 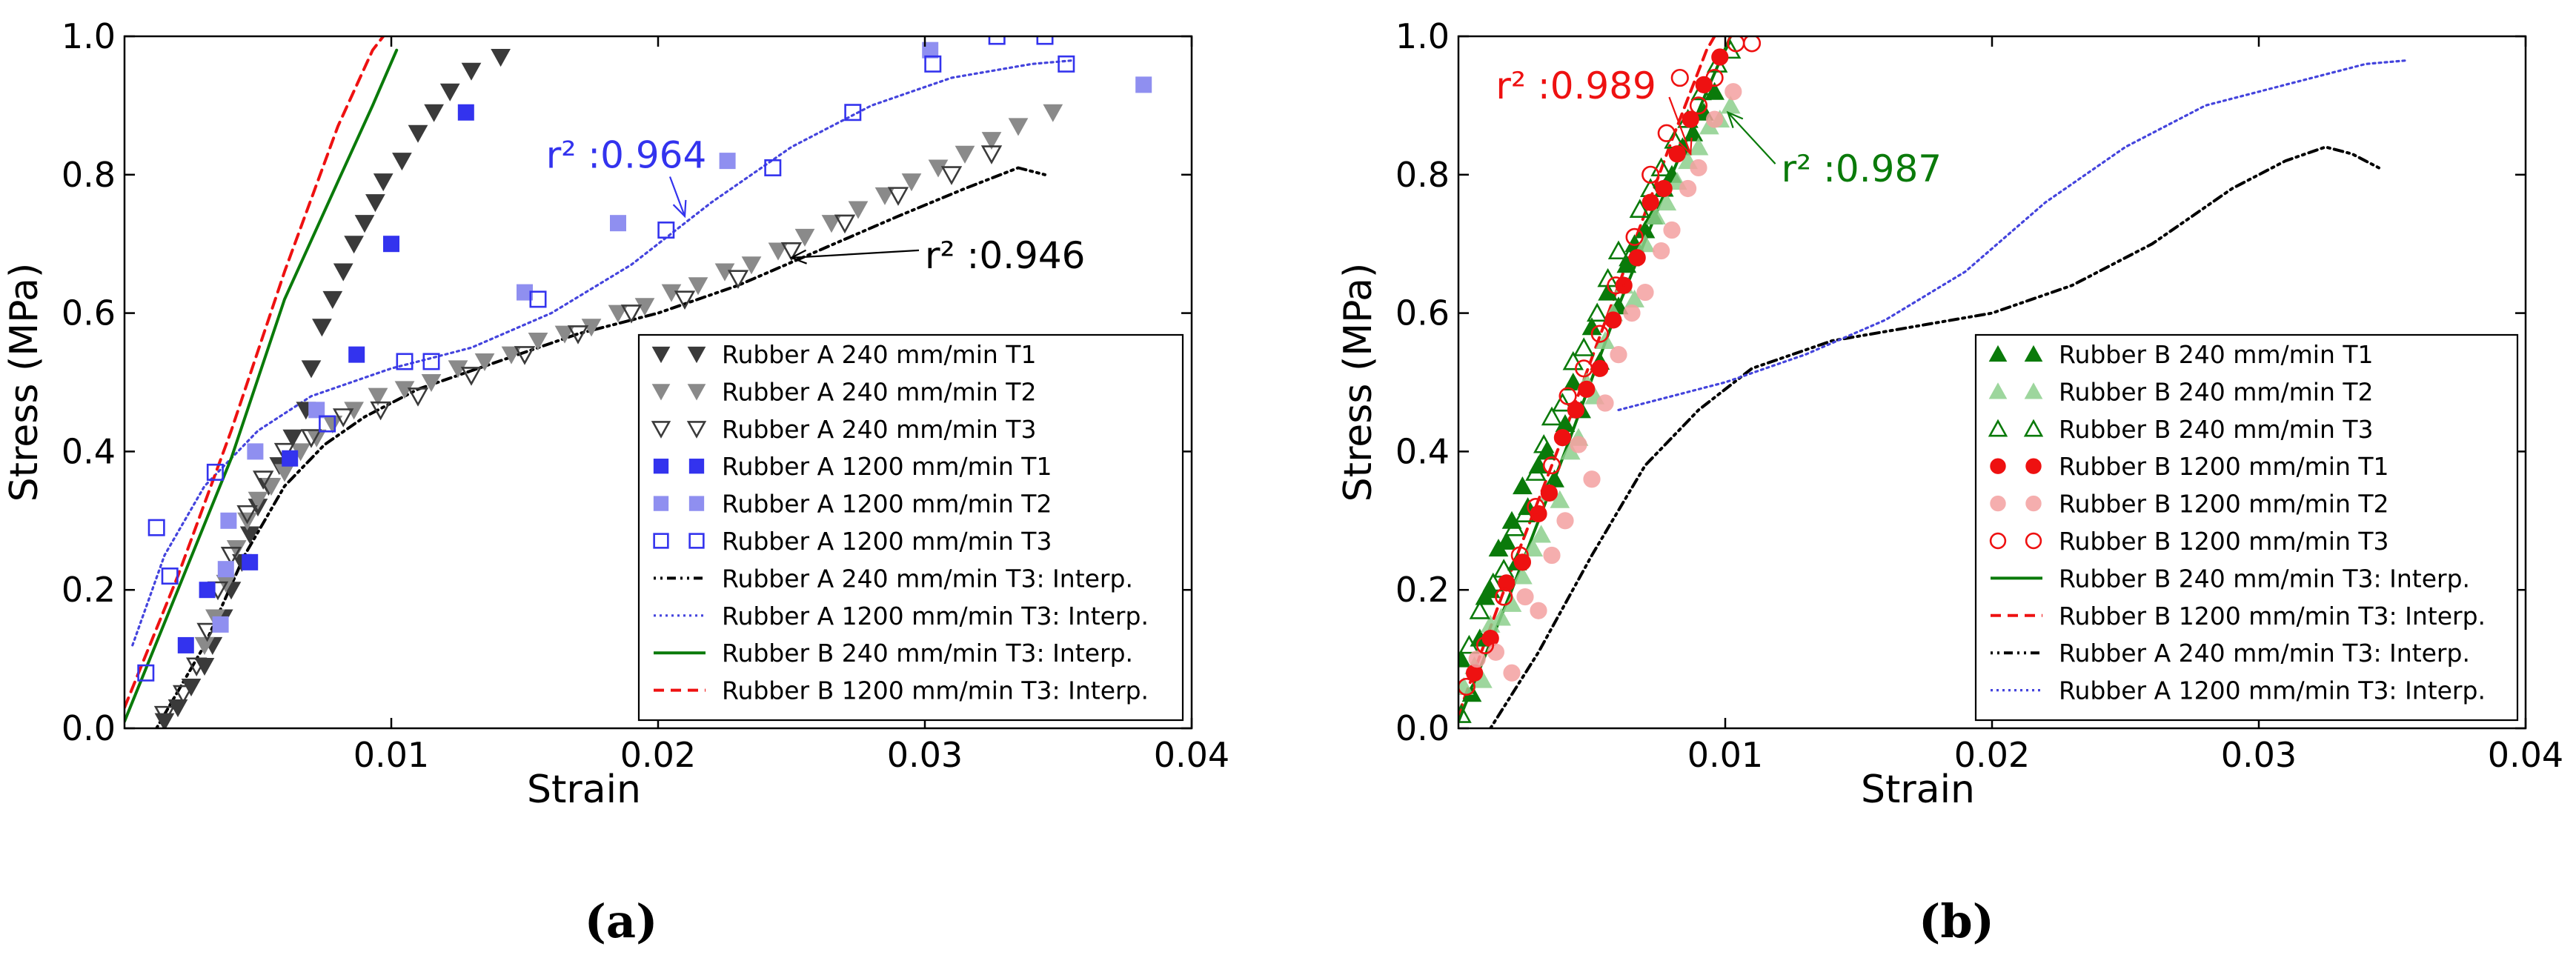 What do you see at coordinates (89, 36) in the screenshot?
I see `y-tick-label: 1.0` at bounding box center [89, 36].